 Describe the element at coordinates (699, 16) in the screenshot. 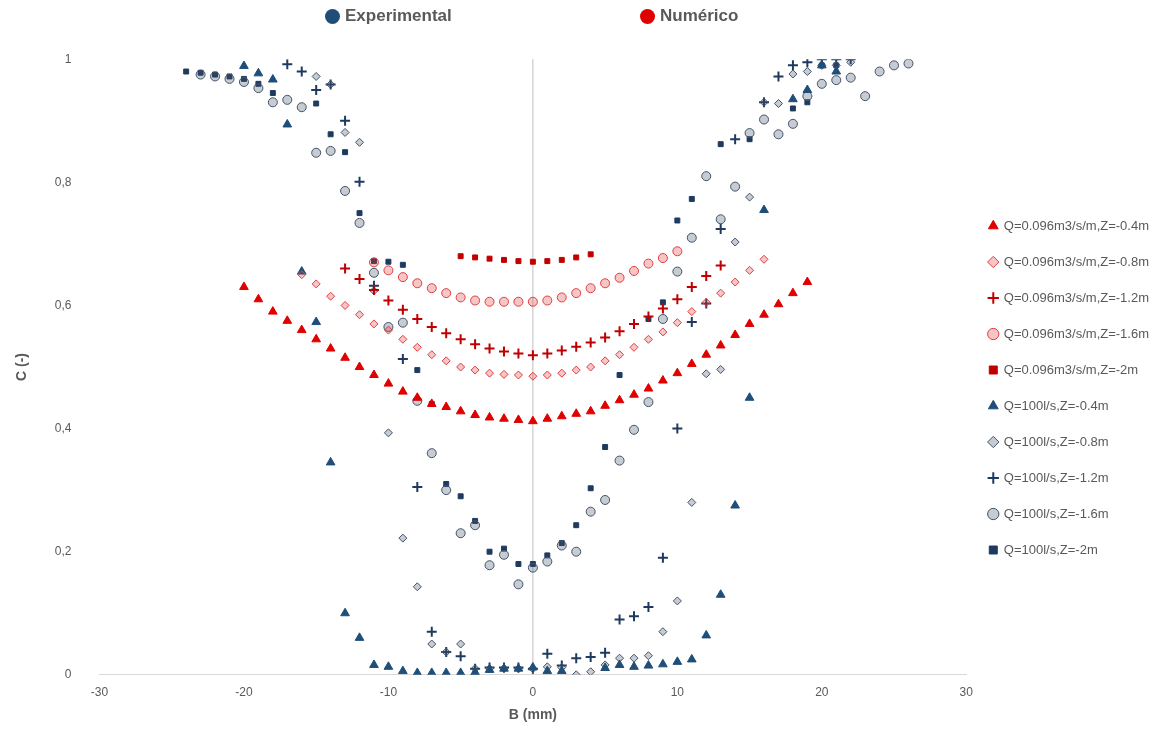

I see `text: Numérico` at that location.